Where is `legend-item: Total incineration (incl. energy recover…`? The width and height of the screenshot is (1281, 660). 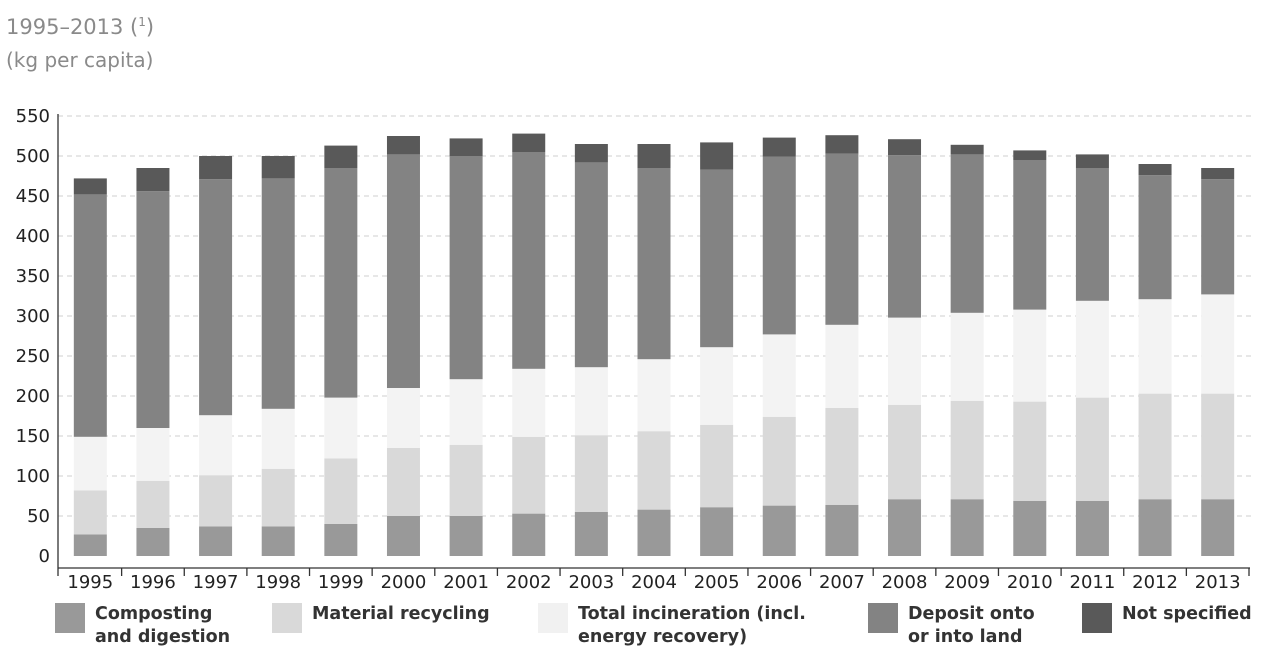
legend-item: Total incineration (incl. energy recover… is located at coordinates (672, 626).